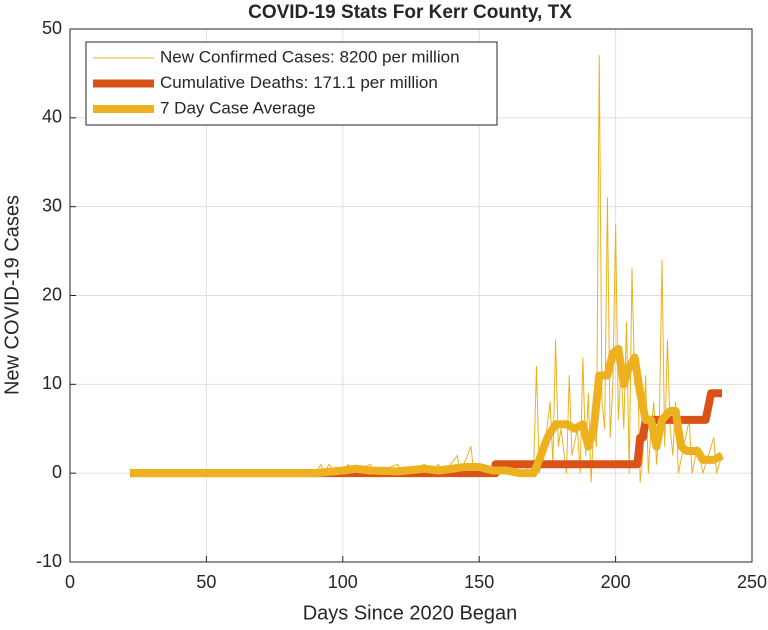 The width and height of the screenshot is (768, 630). What do you see at coordinates (57, 472) in the screenshot?
I see `y-tick-label: 0` at bounding box center [57, 472].